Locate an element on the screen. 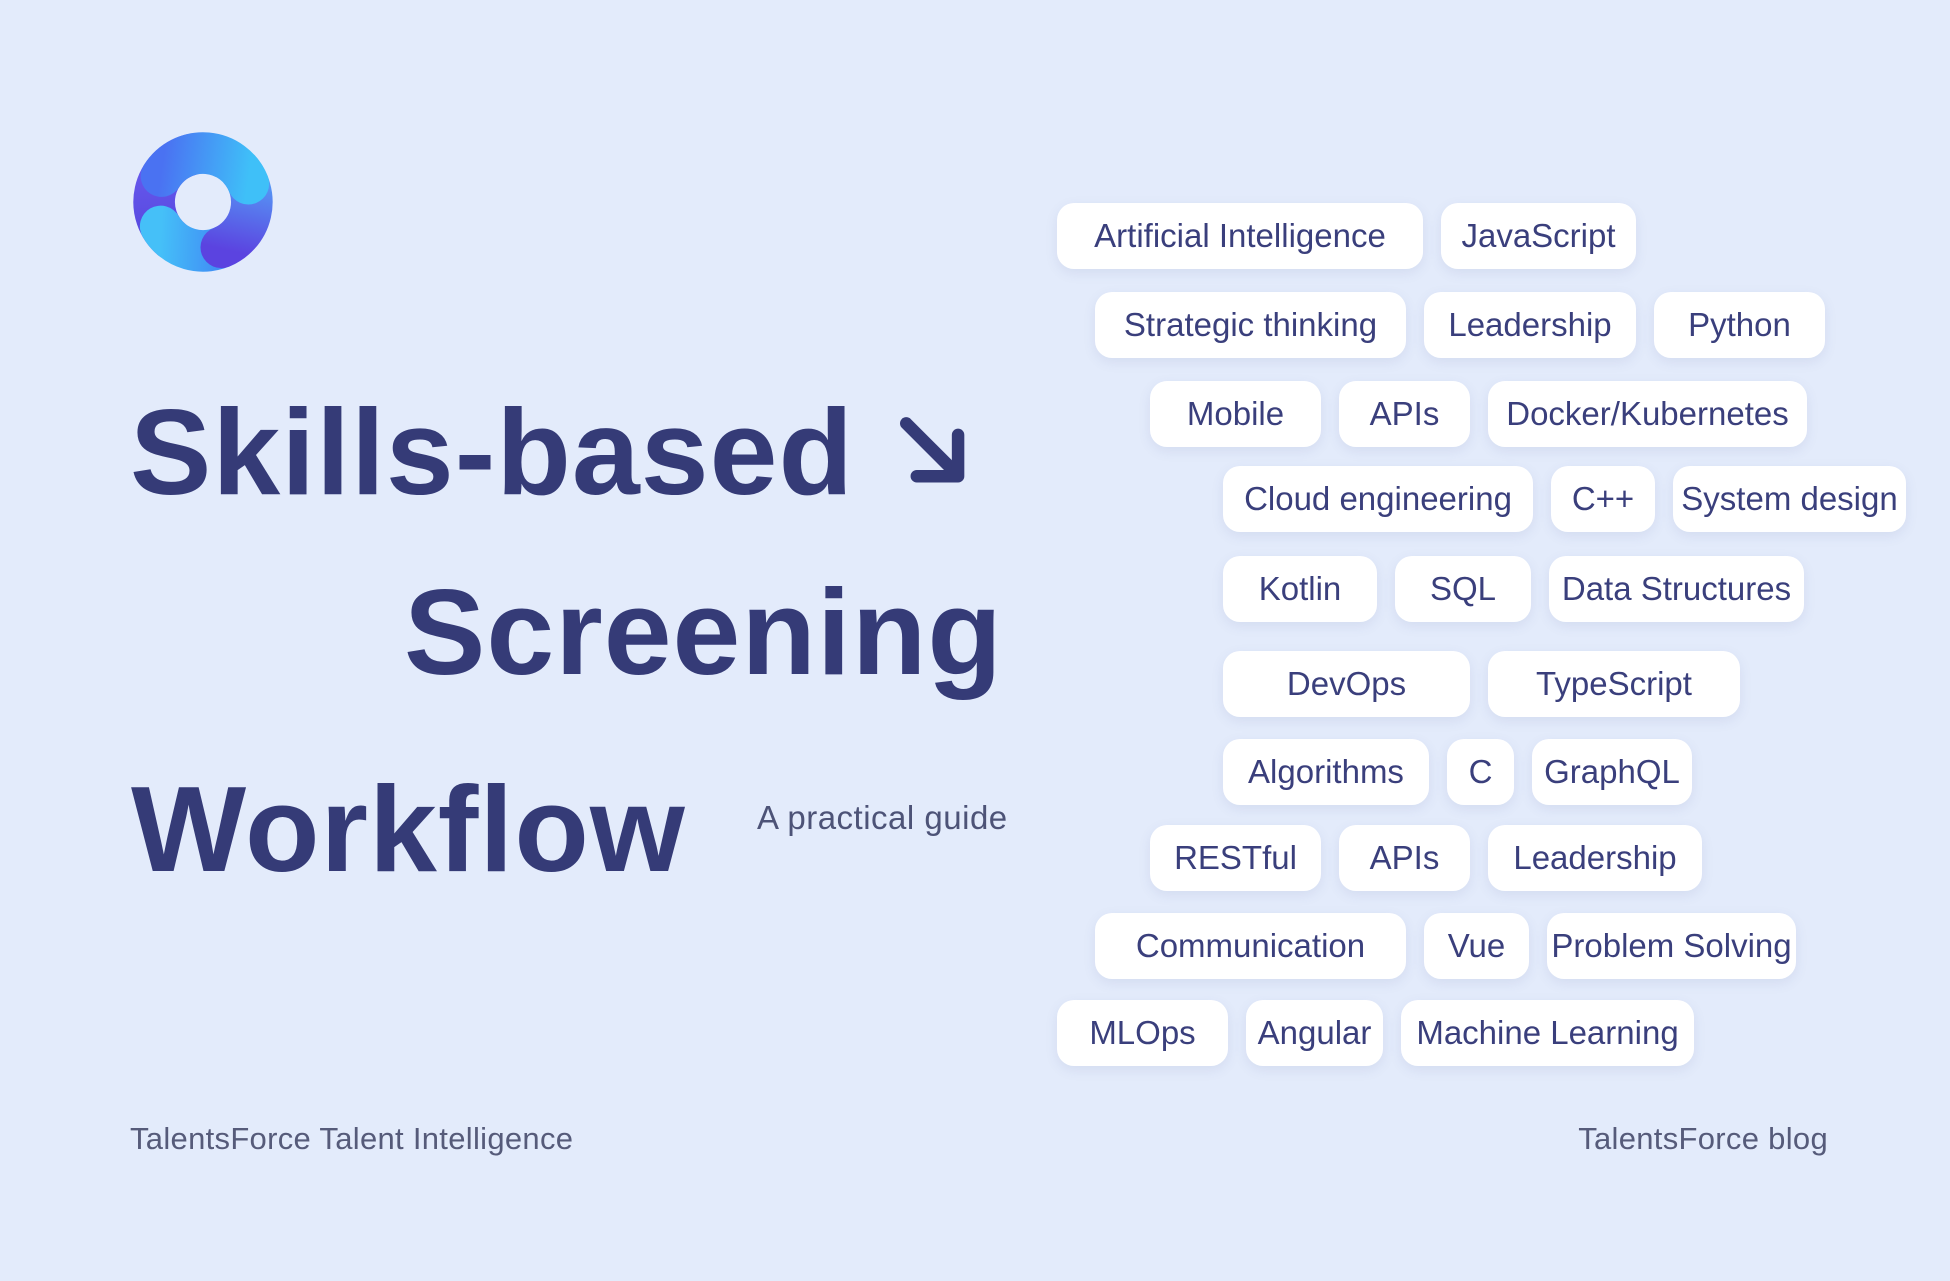 This screenshot has height=1281, width=1950. skill-tag-row: Mobile APIs Docker/Kubernetes is located at coordinates (1478, 414).